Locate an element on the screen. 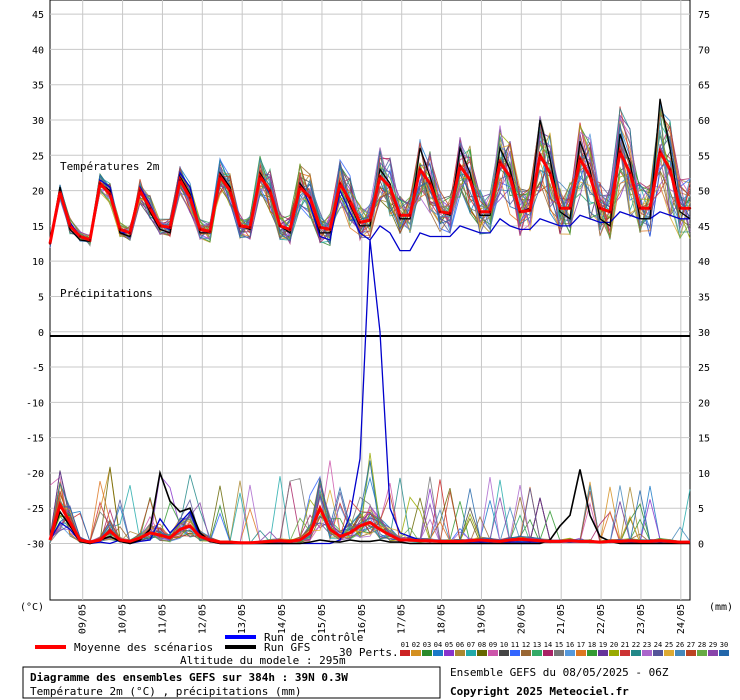 The image size is (740, 700). x-tick-label: 09/05 is located at coordinates (83, 619).